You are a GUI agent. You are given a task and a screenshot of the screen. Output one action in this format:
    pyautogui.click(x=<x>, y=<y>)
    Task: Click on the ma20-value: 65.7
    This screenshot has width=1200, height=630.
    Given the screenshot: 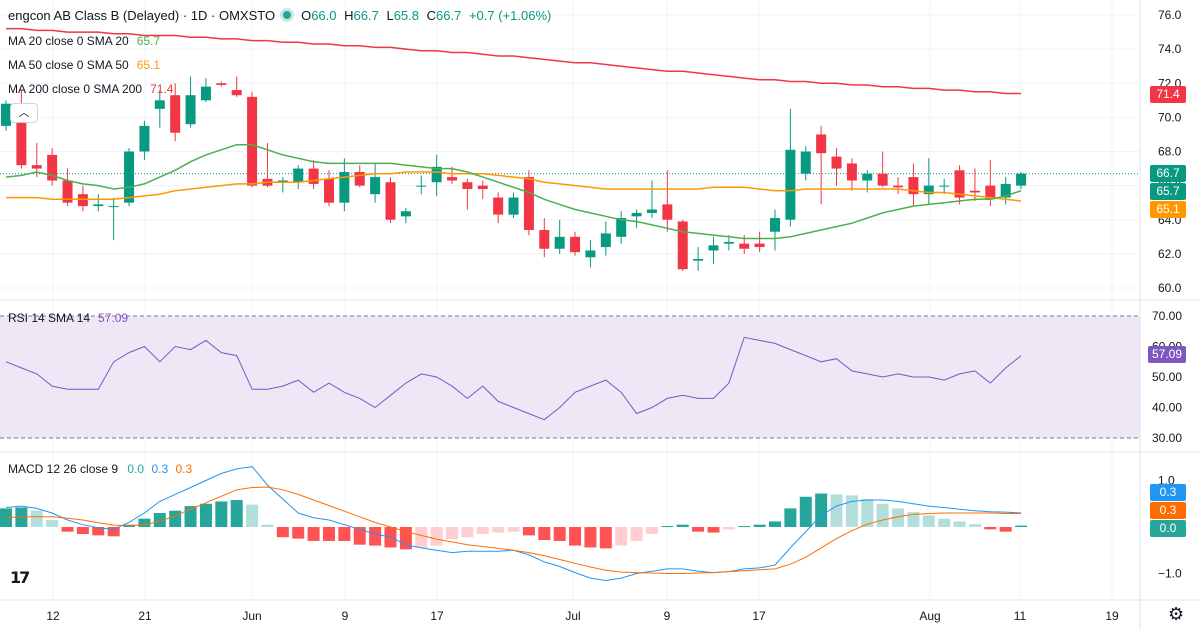 What is the action you would take?
    pyautogui.click(x=148, y=41)
    